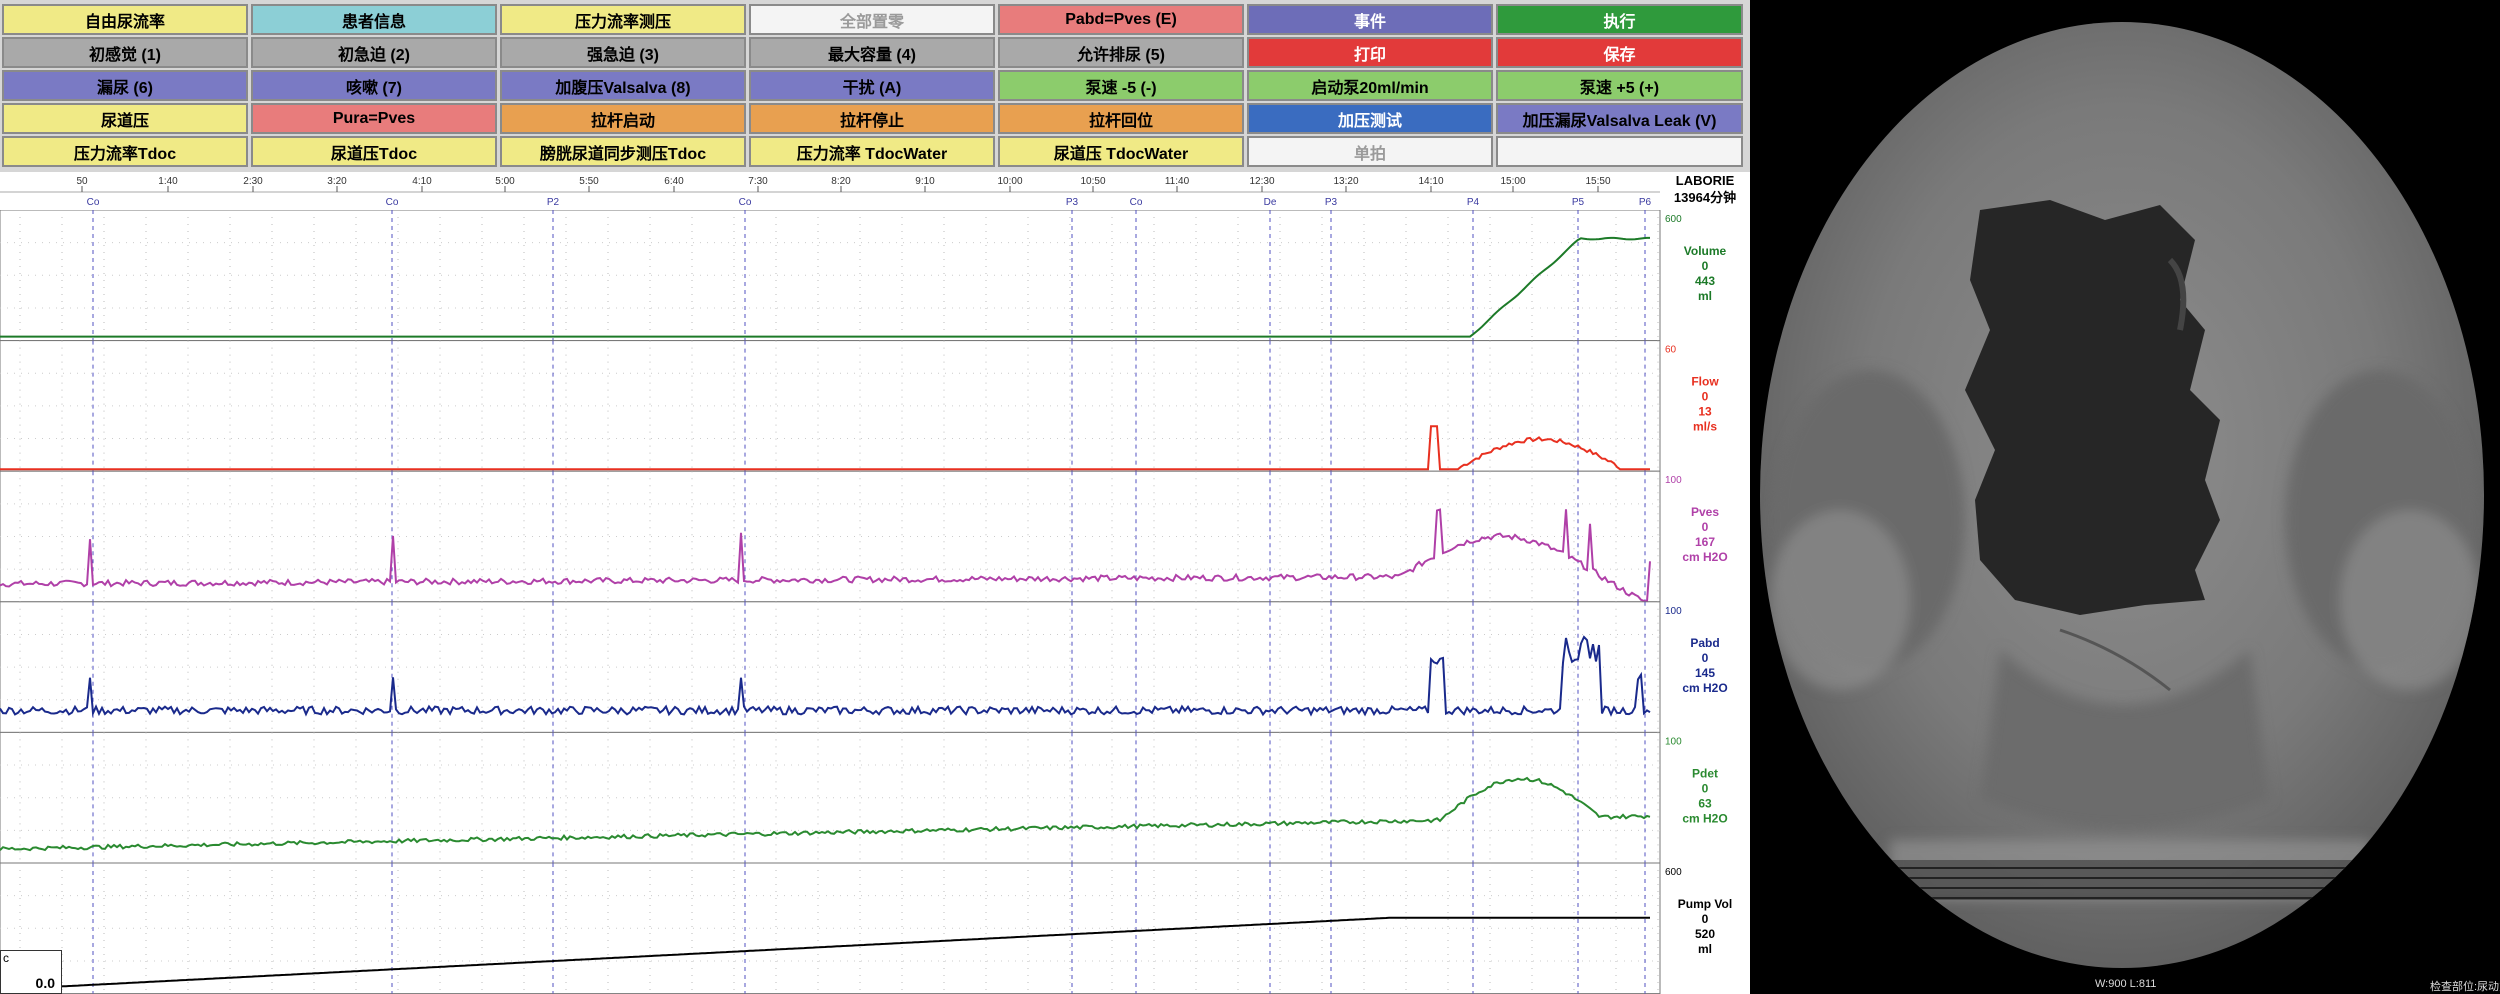  Describe the element at coordinates (1370, 151) in the screenshot. I see `button-r5-c6: 单拍` at that location.